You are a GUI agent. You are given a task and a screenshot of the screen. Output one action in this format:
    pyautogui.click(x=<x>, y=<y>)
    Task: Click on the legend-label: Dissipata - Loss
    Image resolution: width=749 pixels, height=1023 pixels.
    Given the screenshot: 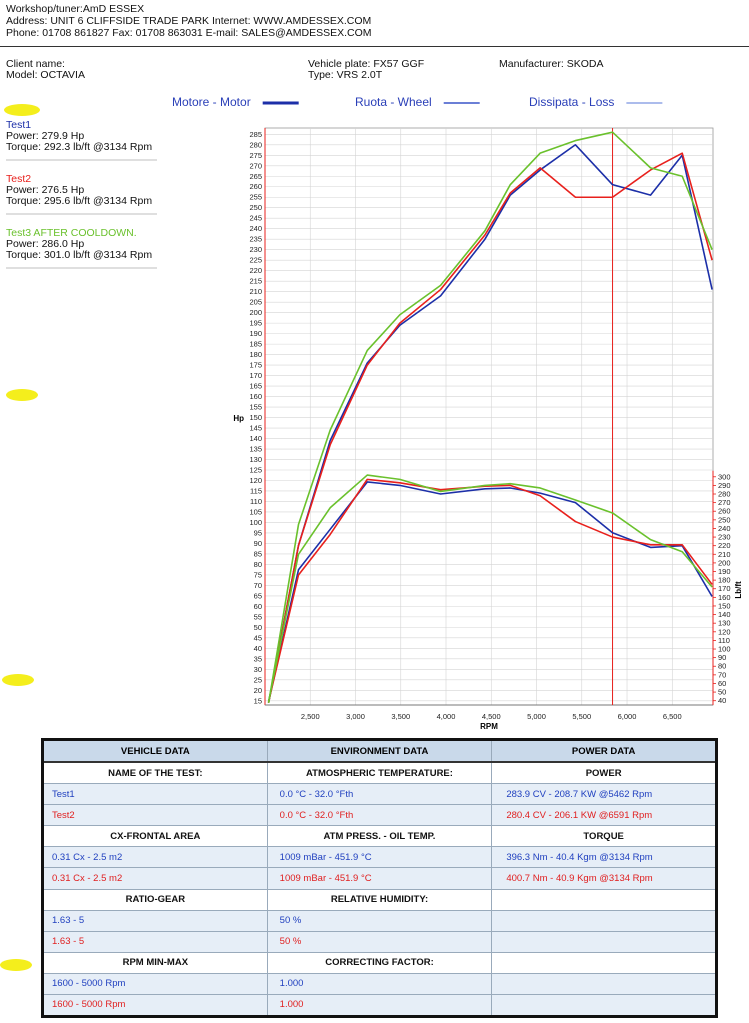 What is the action you would take?
    pyautogui.click(x=571, y=102)
    